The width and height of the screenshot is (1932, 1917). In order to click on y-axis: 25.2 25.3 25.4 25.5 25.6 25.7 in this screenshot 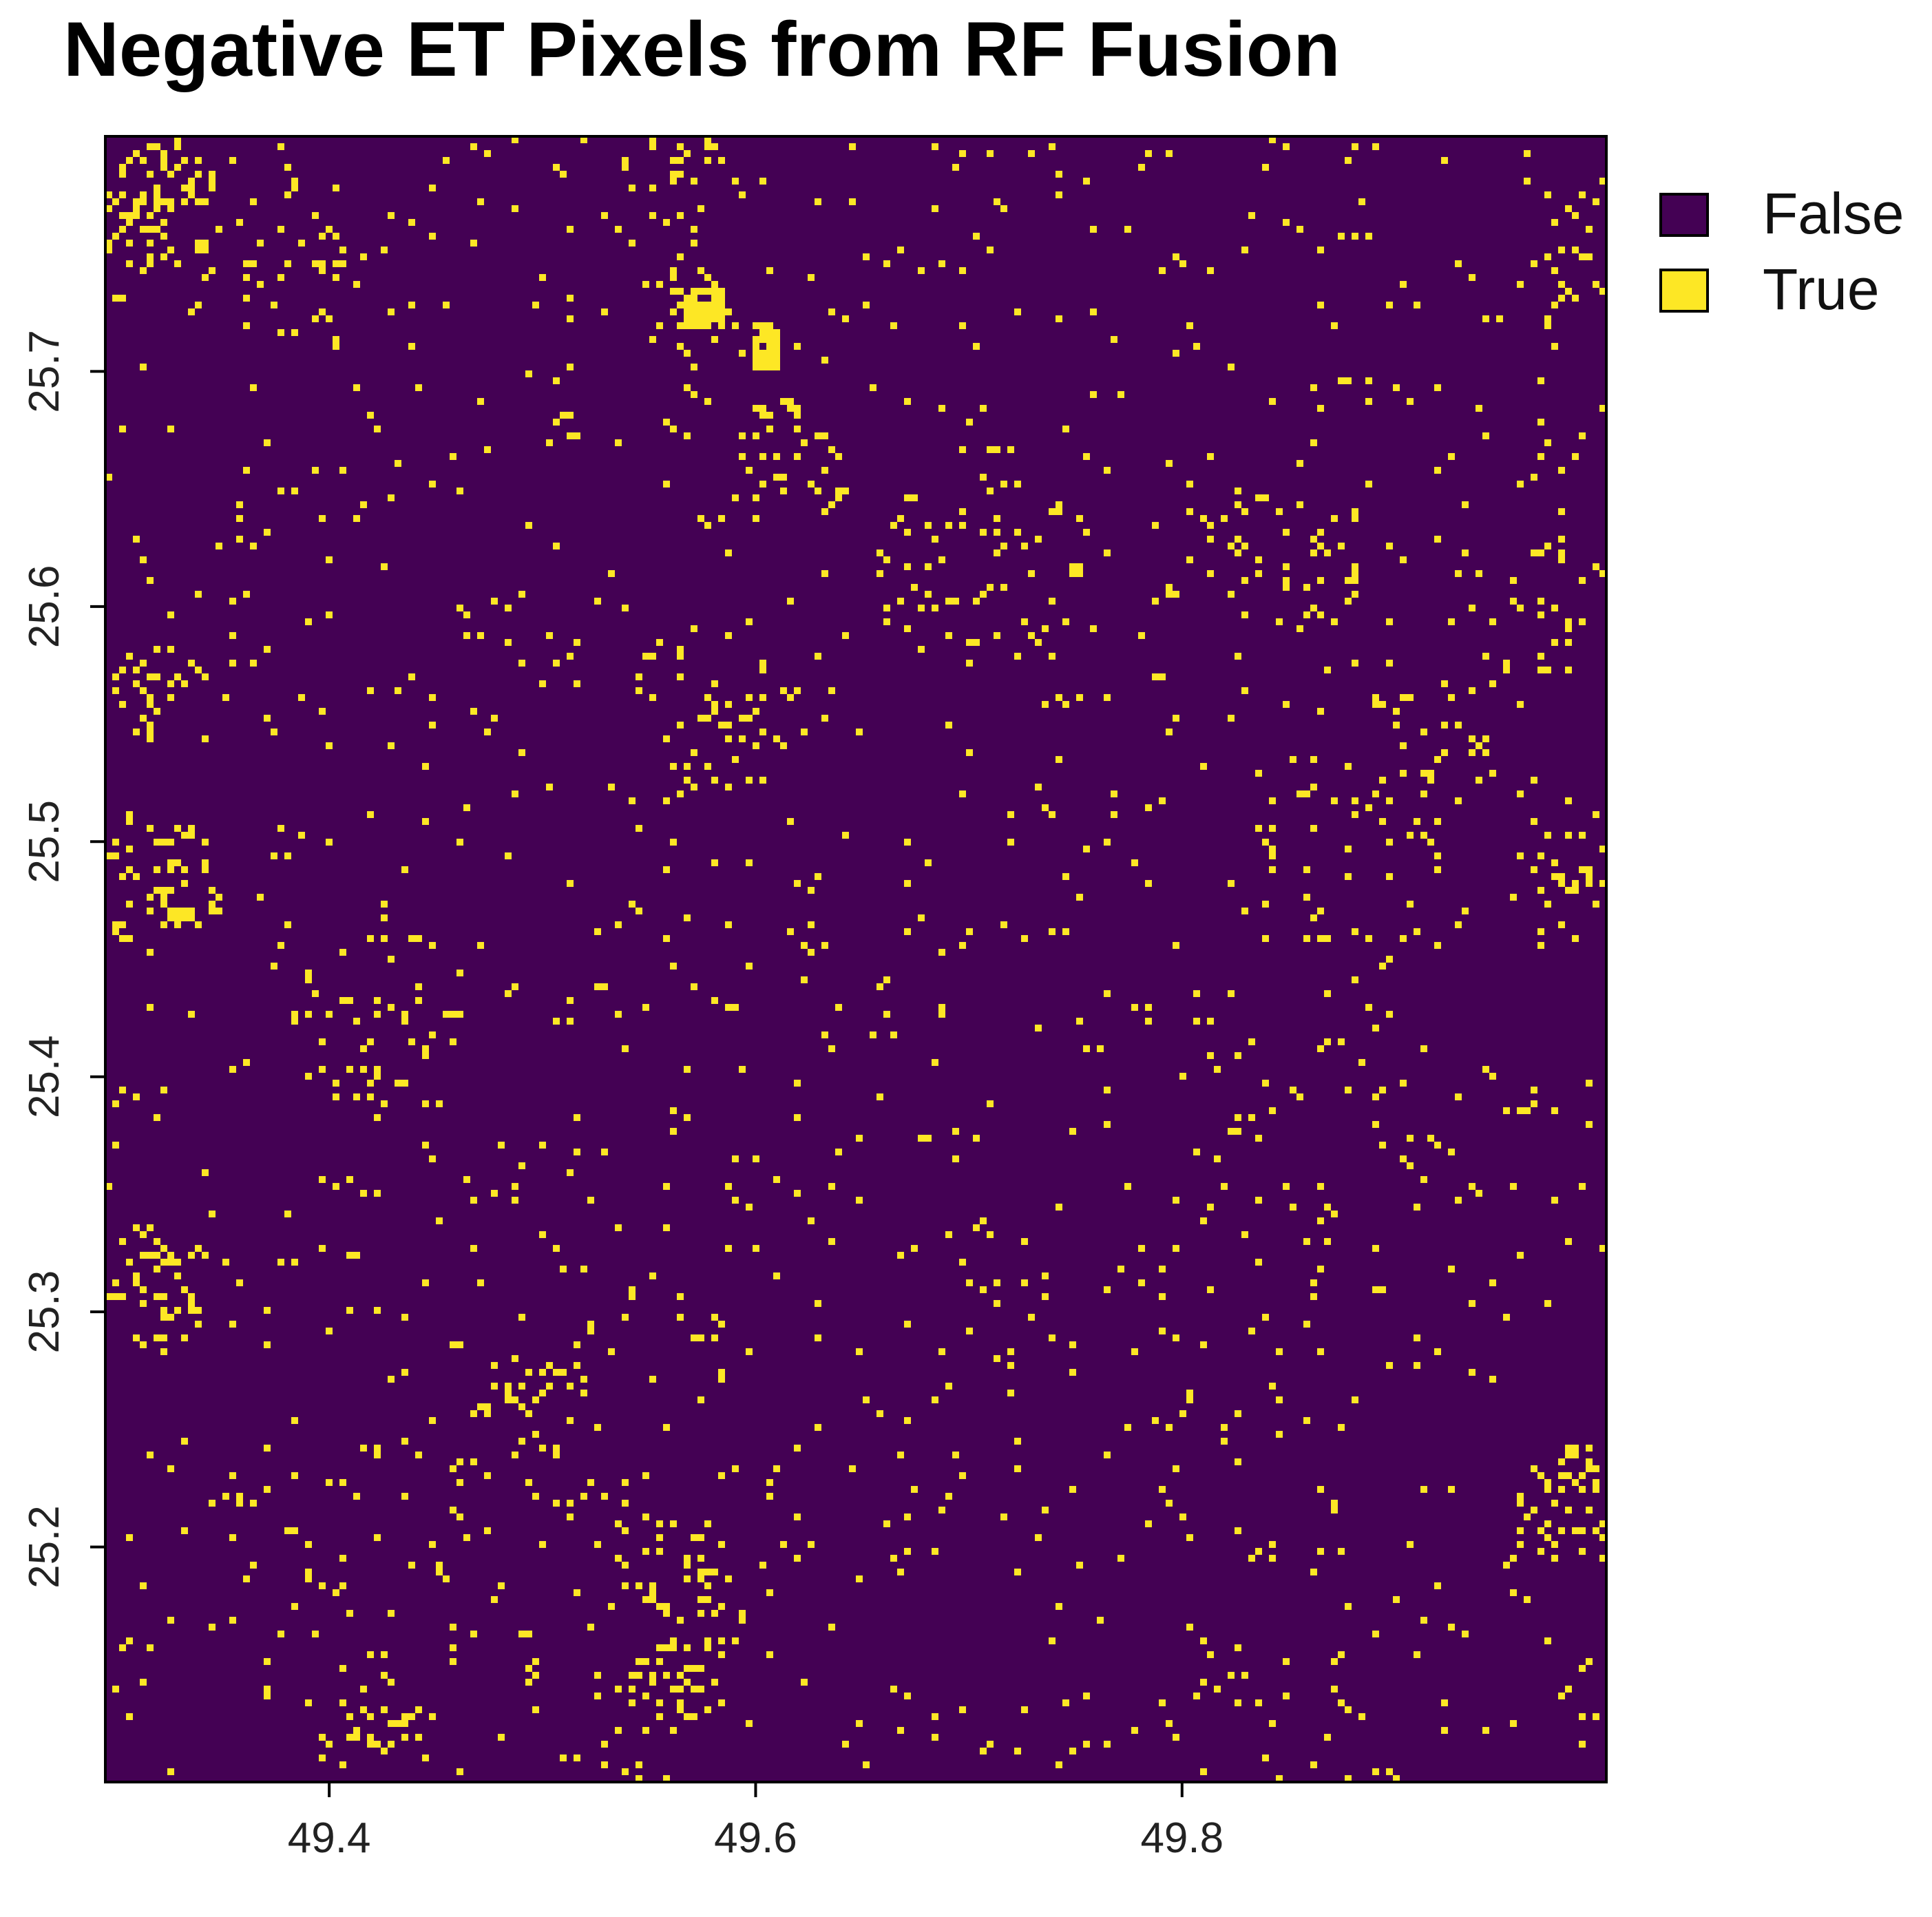, I will do `click(63, 959)`.